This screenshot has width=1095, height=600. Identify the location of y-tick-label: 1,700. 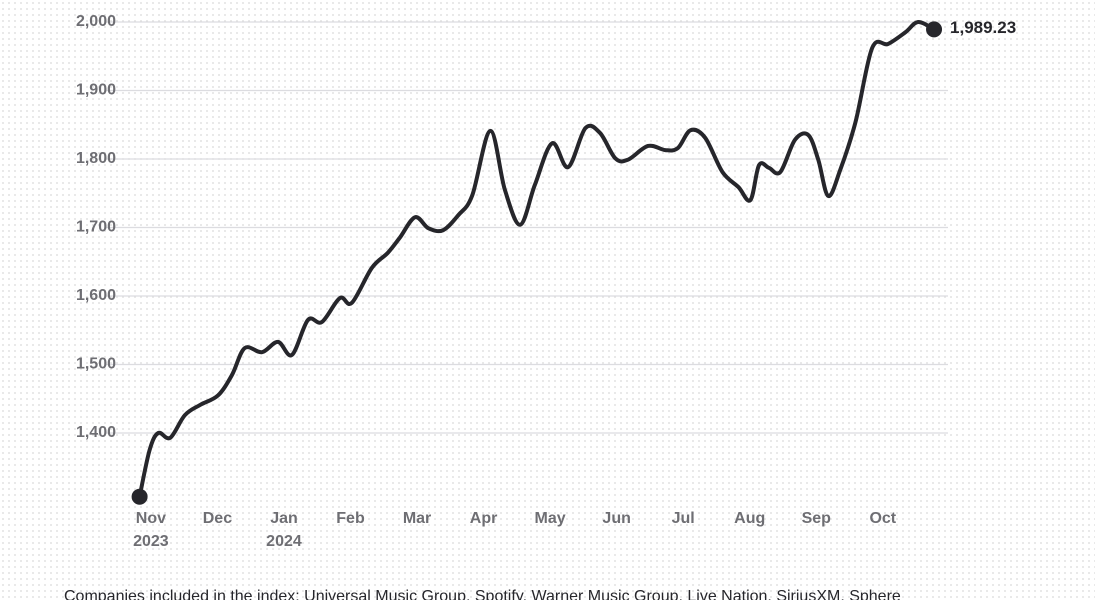
(96, 227).